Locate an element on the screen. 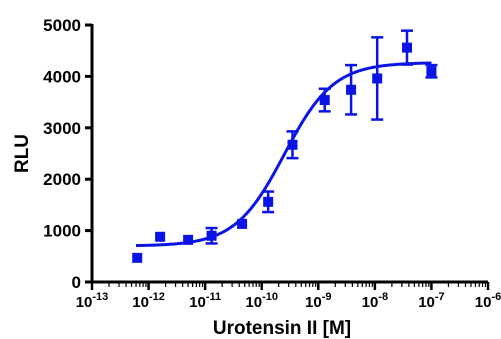 The width and height of the screenshot is (501, 339). y-axis-title: RLU is located at coordinates (22, 153).